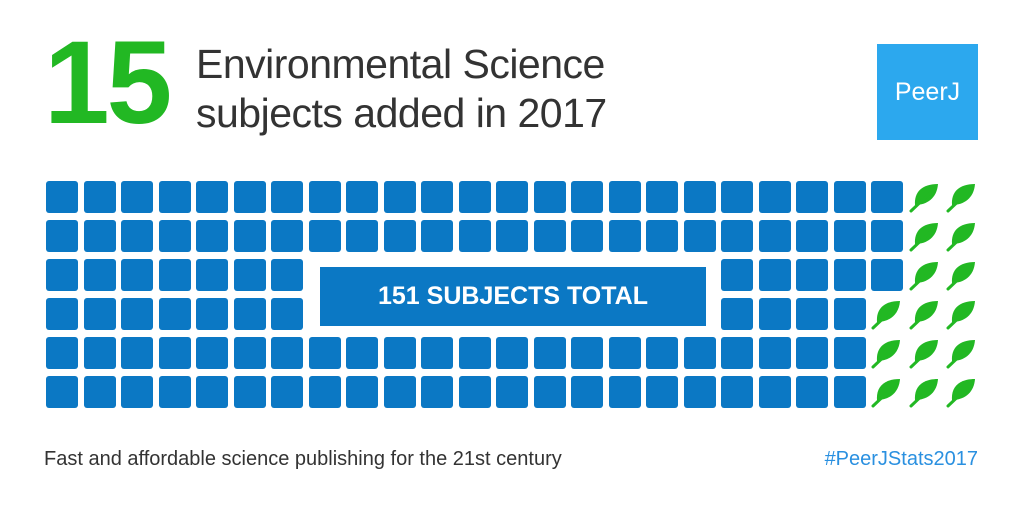  I want to click on hashtag: #PeerJStats2017, so click(901, 459).